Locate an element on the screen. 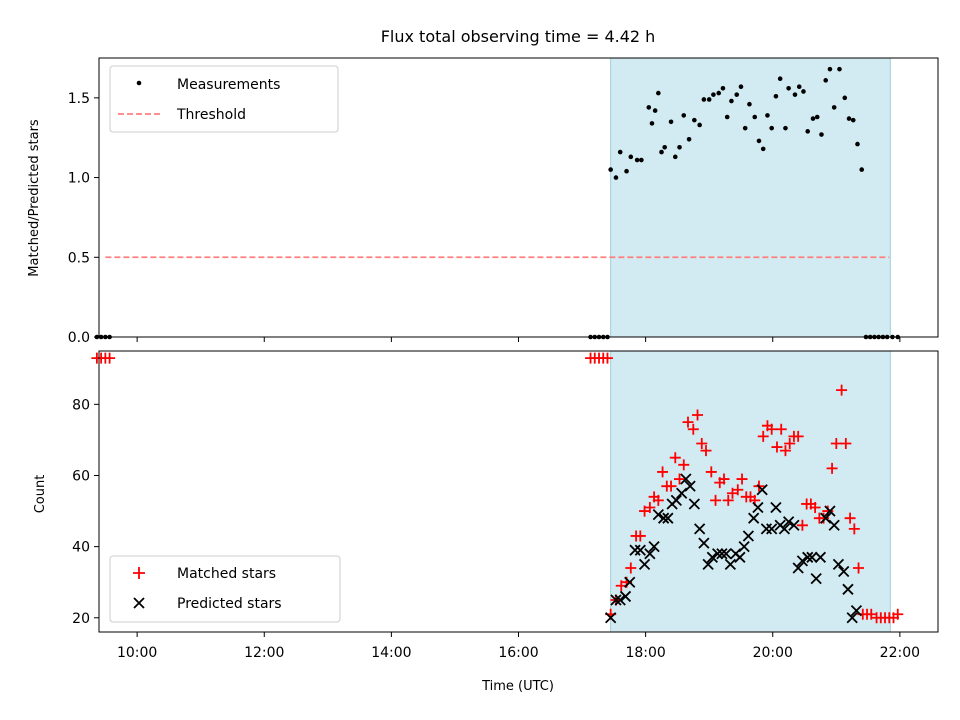 The width and height of the screenshot is (960, 720). bottom-y-tick-label: 80 is located at coordinates (81, 405).